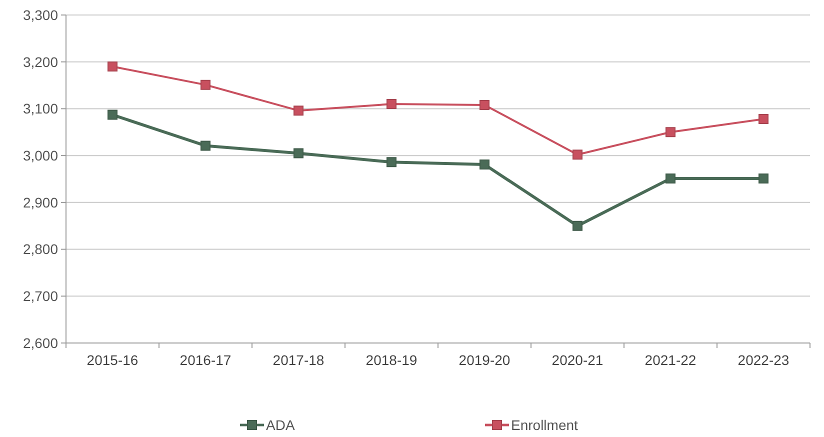 The image size is (824, 437). I want to click on legend-label: Enrollment, so click(544, 424).